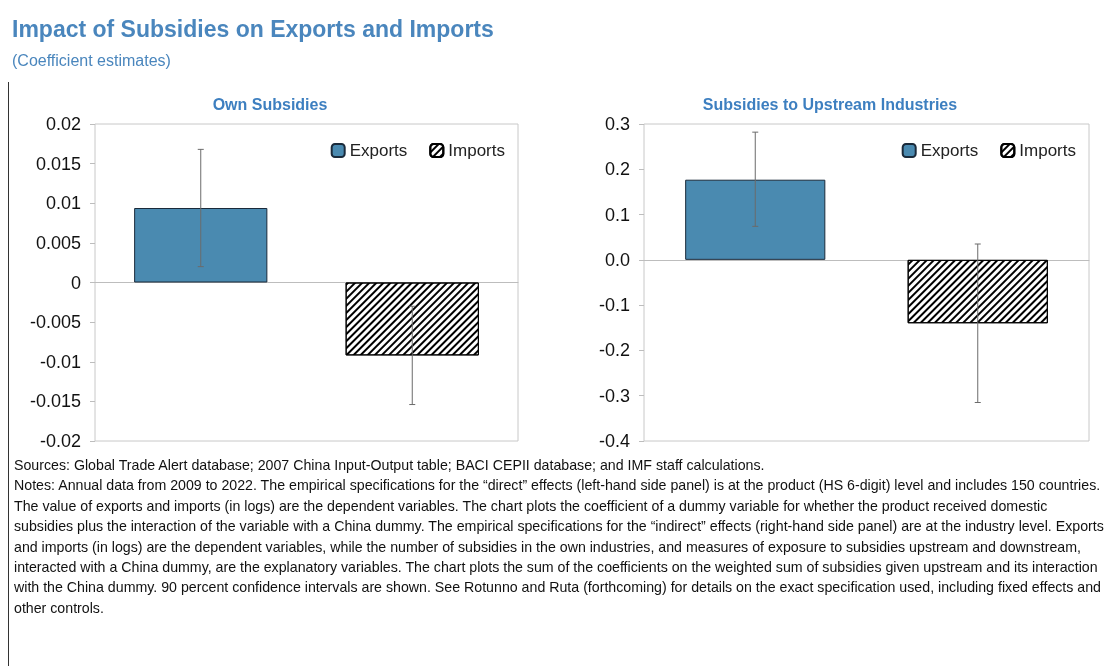 Image resolution: width=1111 pixels, height=666 pixels. What do you see at coordinates (614, 441) in the screenshot?
I see `y-tick-label: -0.4` at bounding box center [614, 441].